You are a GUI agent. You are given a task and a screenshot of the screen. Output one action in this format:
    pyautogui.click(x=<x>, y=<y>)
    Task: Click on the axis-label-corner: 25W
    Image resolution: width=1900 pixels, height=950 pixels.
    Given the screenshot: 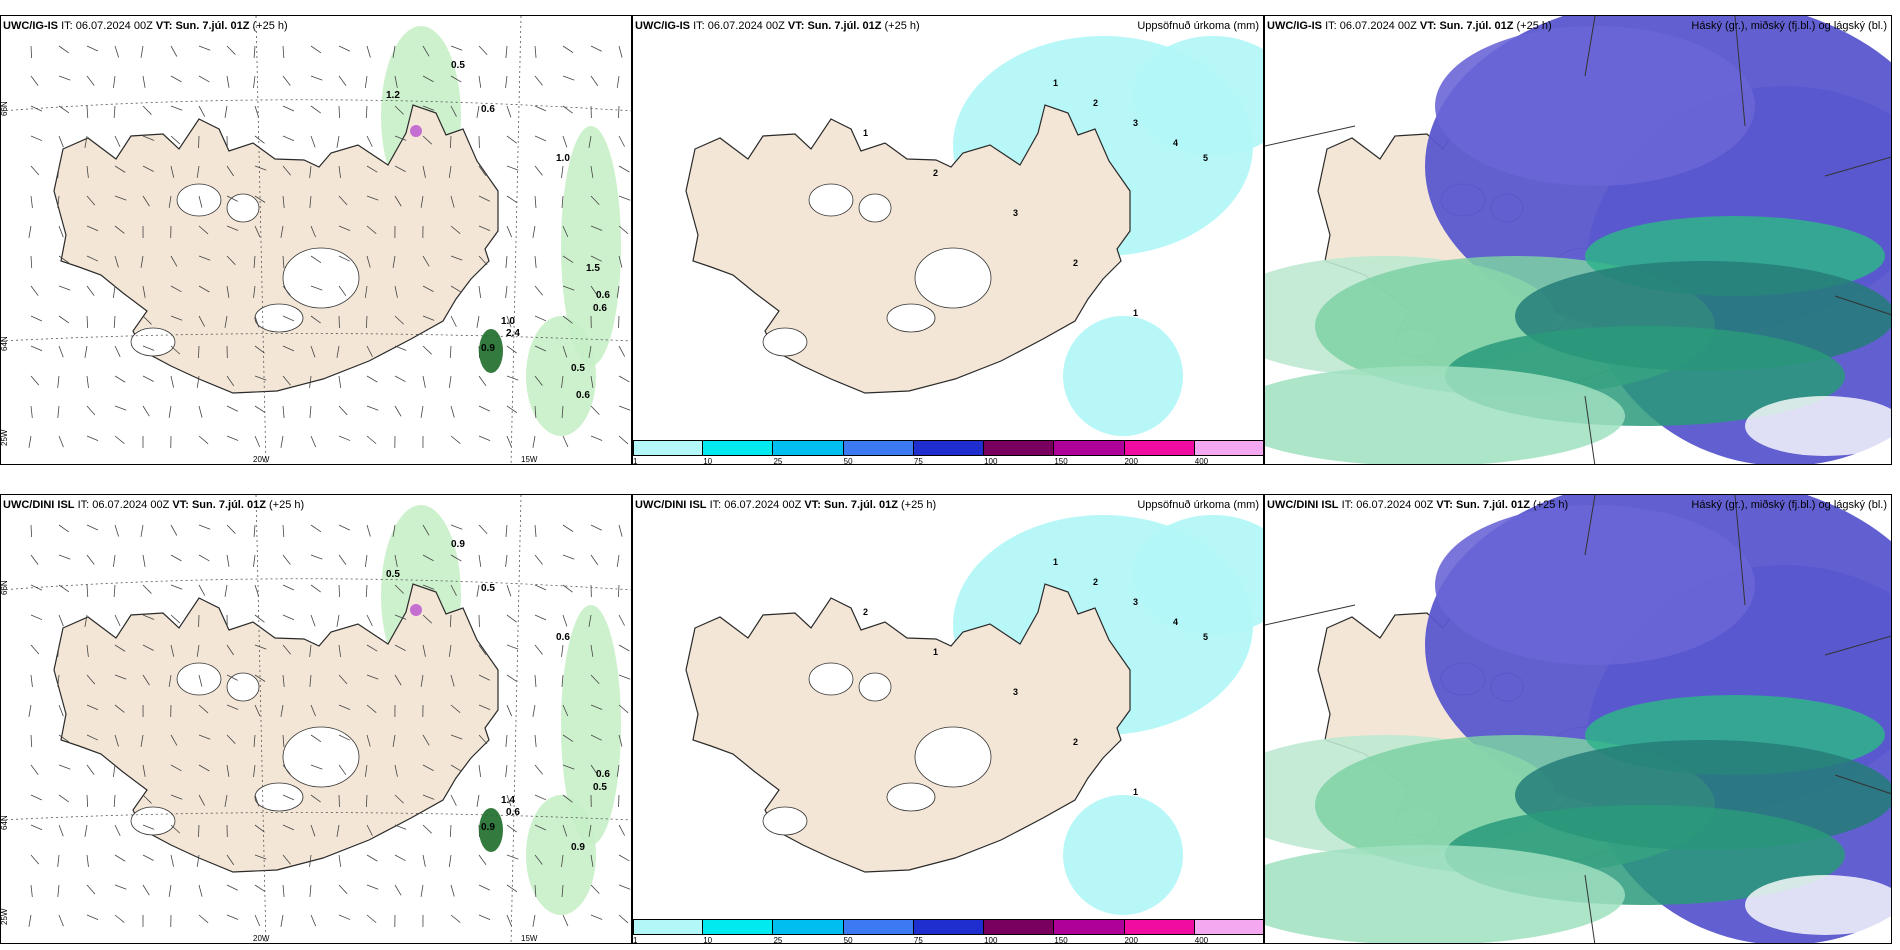 What is the action you would take?
    pyautogui.click(x=5, y=437)
    